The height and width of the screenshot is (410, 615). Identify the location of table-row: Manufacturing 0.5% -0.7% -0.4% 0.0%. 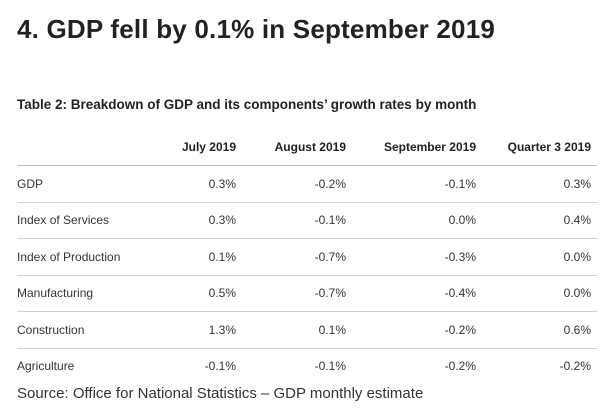
(307, 293).